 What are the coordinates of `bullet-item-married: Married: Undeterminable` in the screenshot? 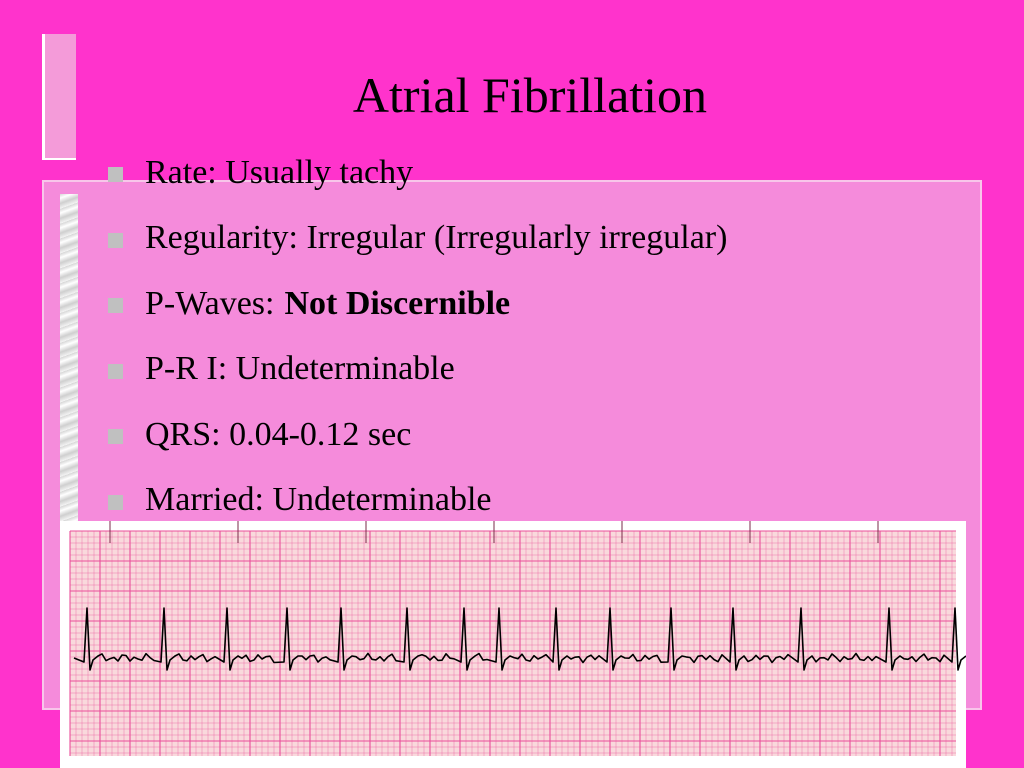 It's located at (417, 501).